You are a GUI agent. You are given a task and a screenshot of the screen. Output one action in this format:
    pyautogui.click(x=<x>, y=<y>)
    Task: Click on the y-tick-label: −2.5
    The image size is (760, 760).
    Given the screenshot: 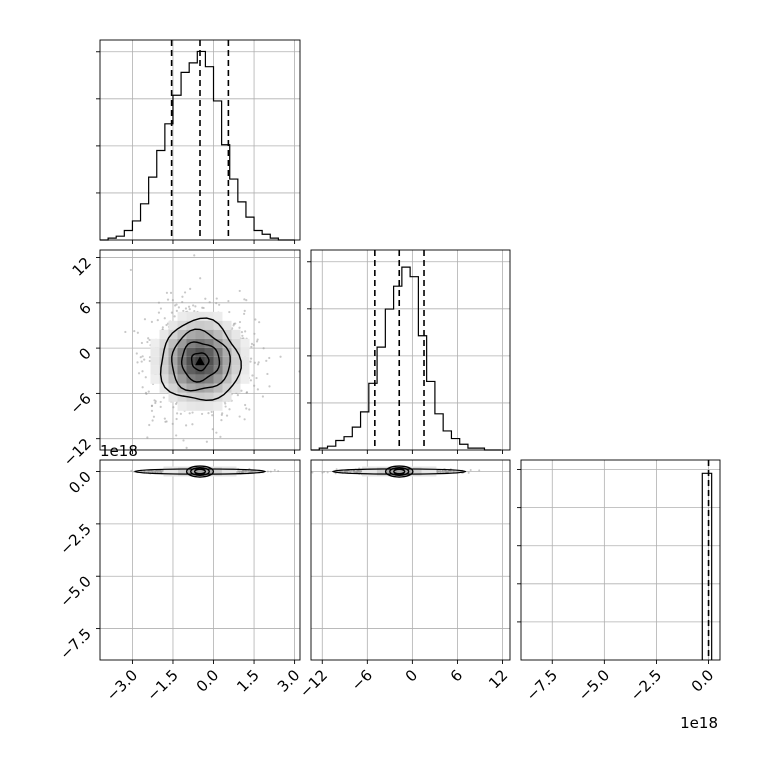 What is the action you would take?
    pyautogui.click(x=75, y=539)
    